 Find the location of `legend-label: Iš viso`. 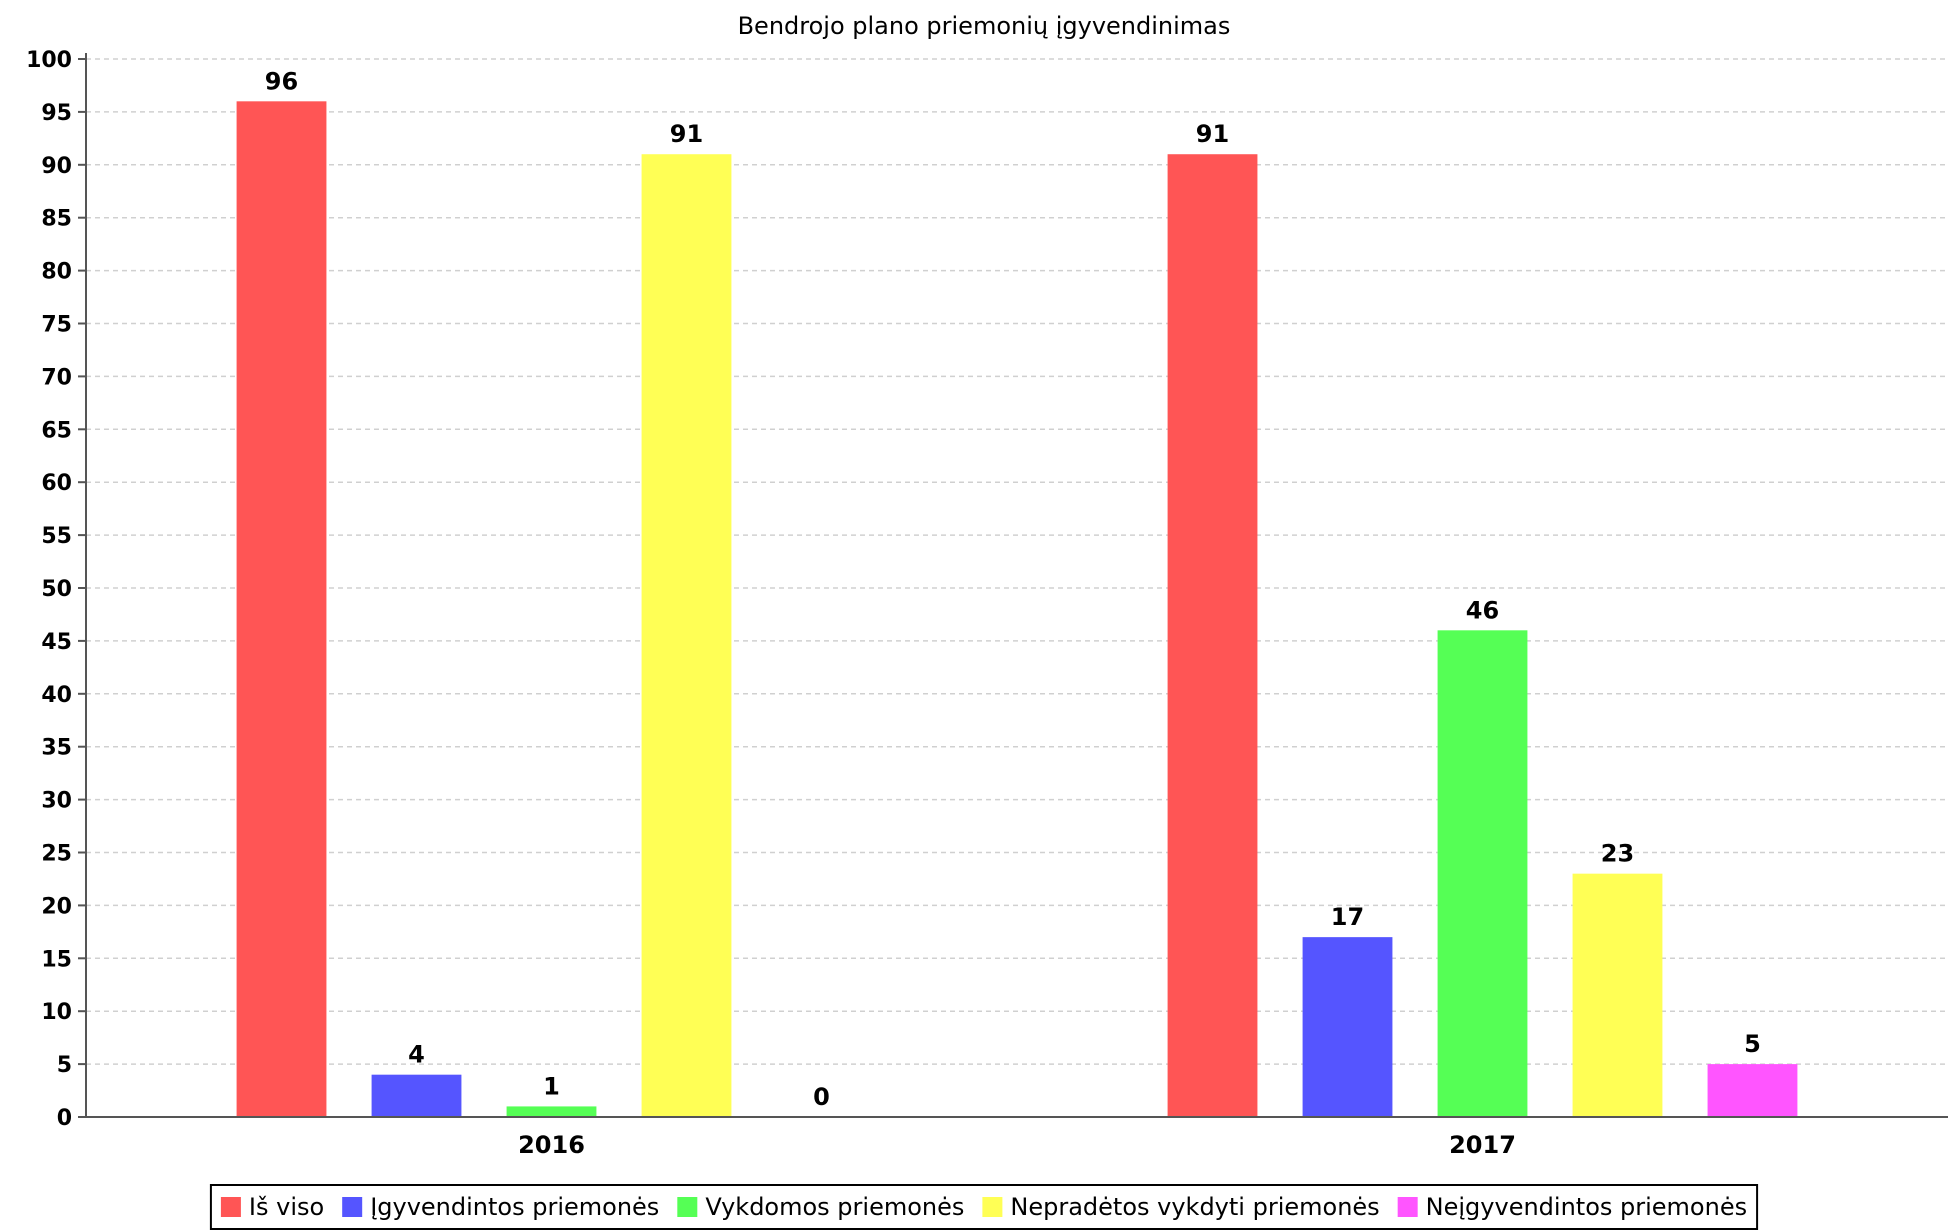

legend-label: Iš viso is located at coordinates (286, 1207).